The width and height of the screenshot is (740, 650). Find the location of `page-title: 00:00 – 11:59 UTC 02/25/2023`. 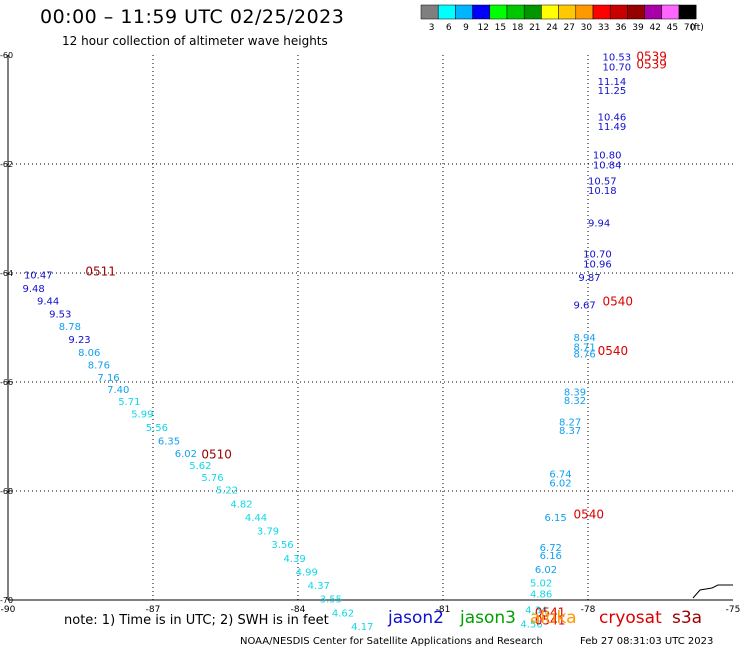

page-title: 00:00 – 11:59 UTC 02/25/2023 is located at coordinates (192, 17).